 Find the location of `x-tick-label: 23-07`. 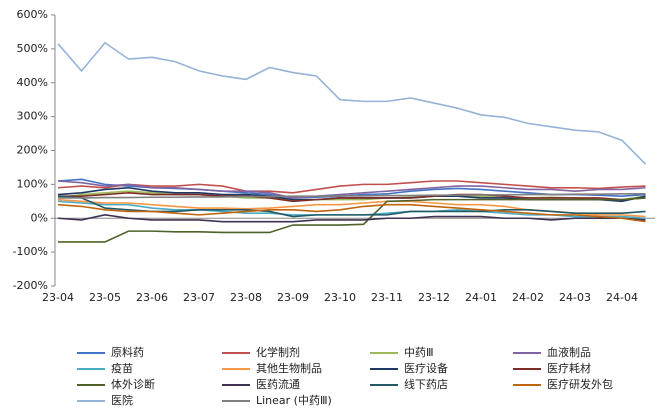

x-tick-label: 23-07 is located at coordinates (199, 297).